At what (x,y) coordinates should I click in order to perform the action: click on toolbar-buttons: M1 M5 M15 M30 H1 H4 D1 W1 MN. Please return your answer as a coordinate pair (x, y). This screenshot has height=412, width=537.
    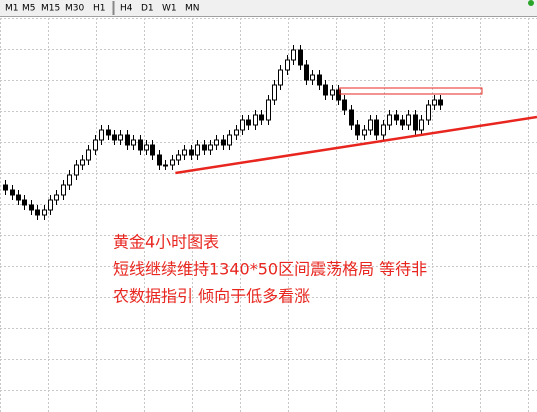
    Looking at the image, I should click on (102, 8).